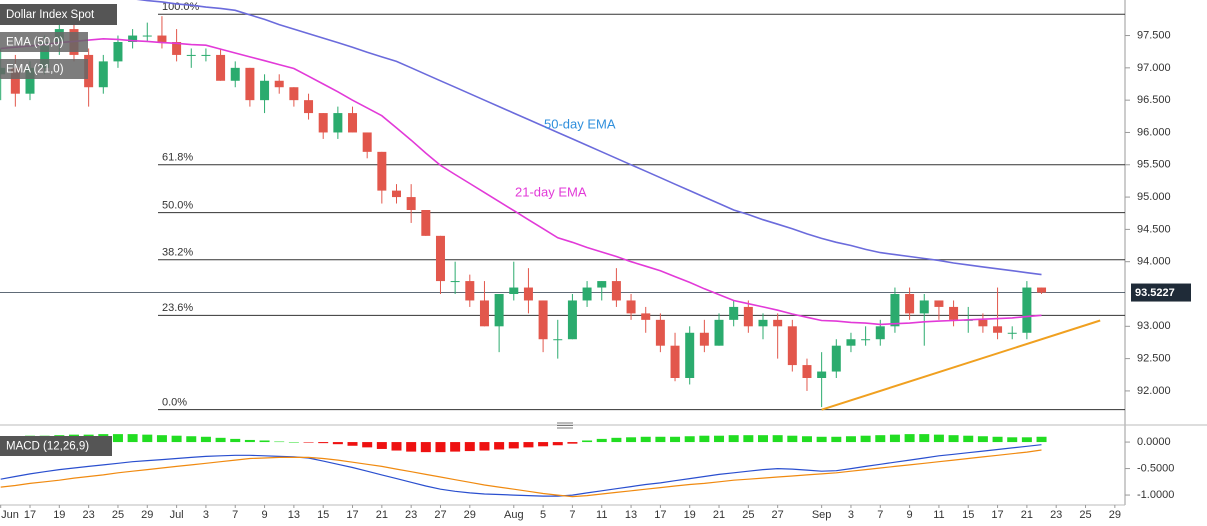  Describe the element at coordinates (961, 365) in the screenshot. I see `trendline` at that location.